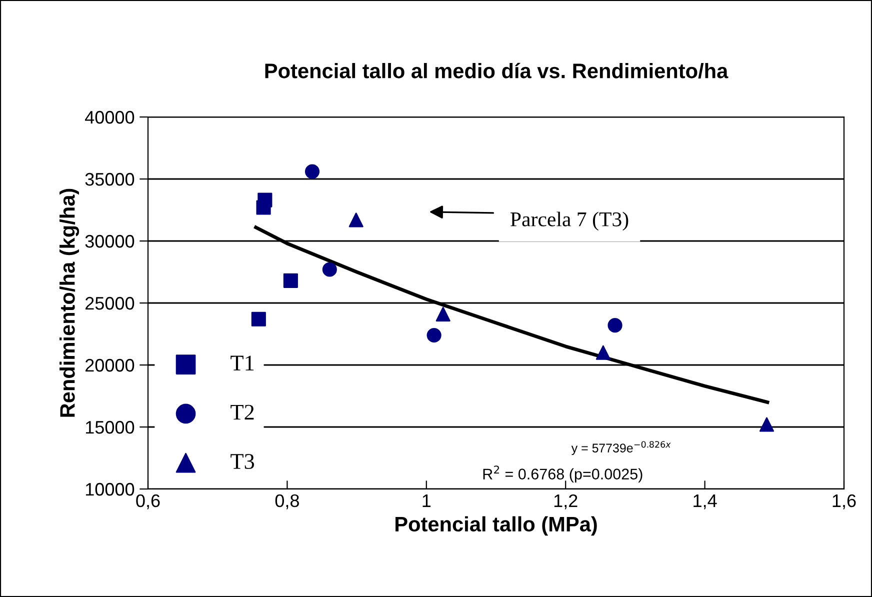  What do you see at coordinates (109, 241) in the screenshot?
I see `y-tick-label: 30000` at bounding box center [109, 241].